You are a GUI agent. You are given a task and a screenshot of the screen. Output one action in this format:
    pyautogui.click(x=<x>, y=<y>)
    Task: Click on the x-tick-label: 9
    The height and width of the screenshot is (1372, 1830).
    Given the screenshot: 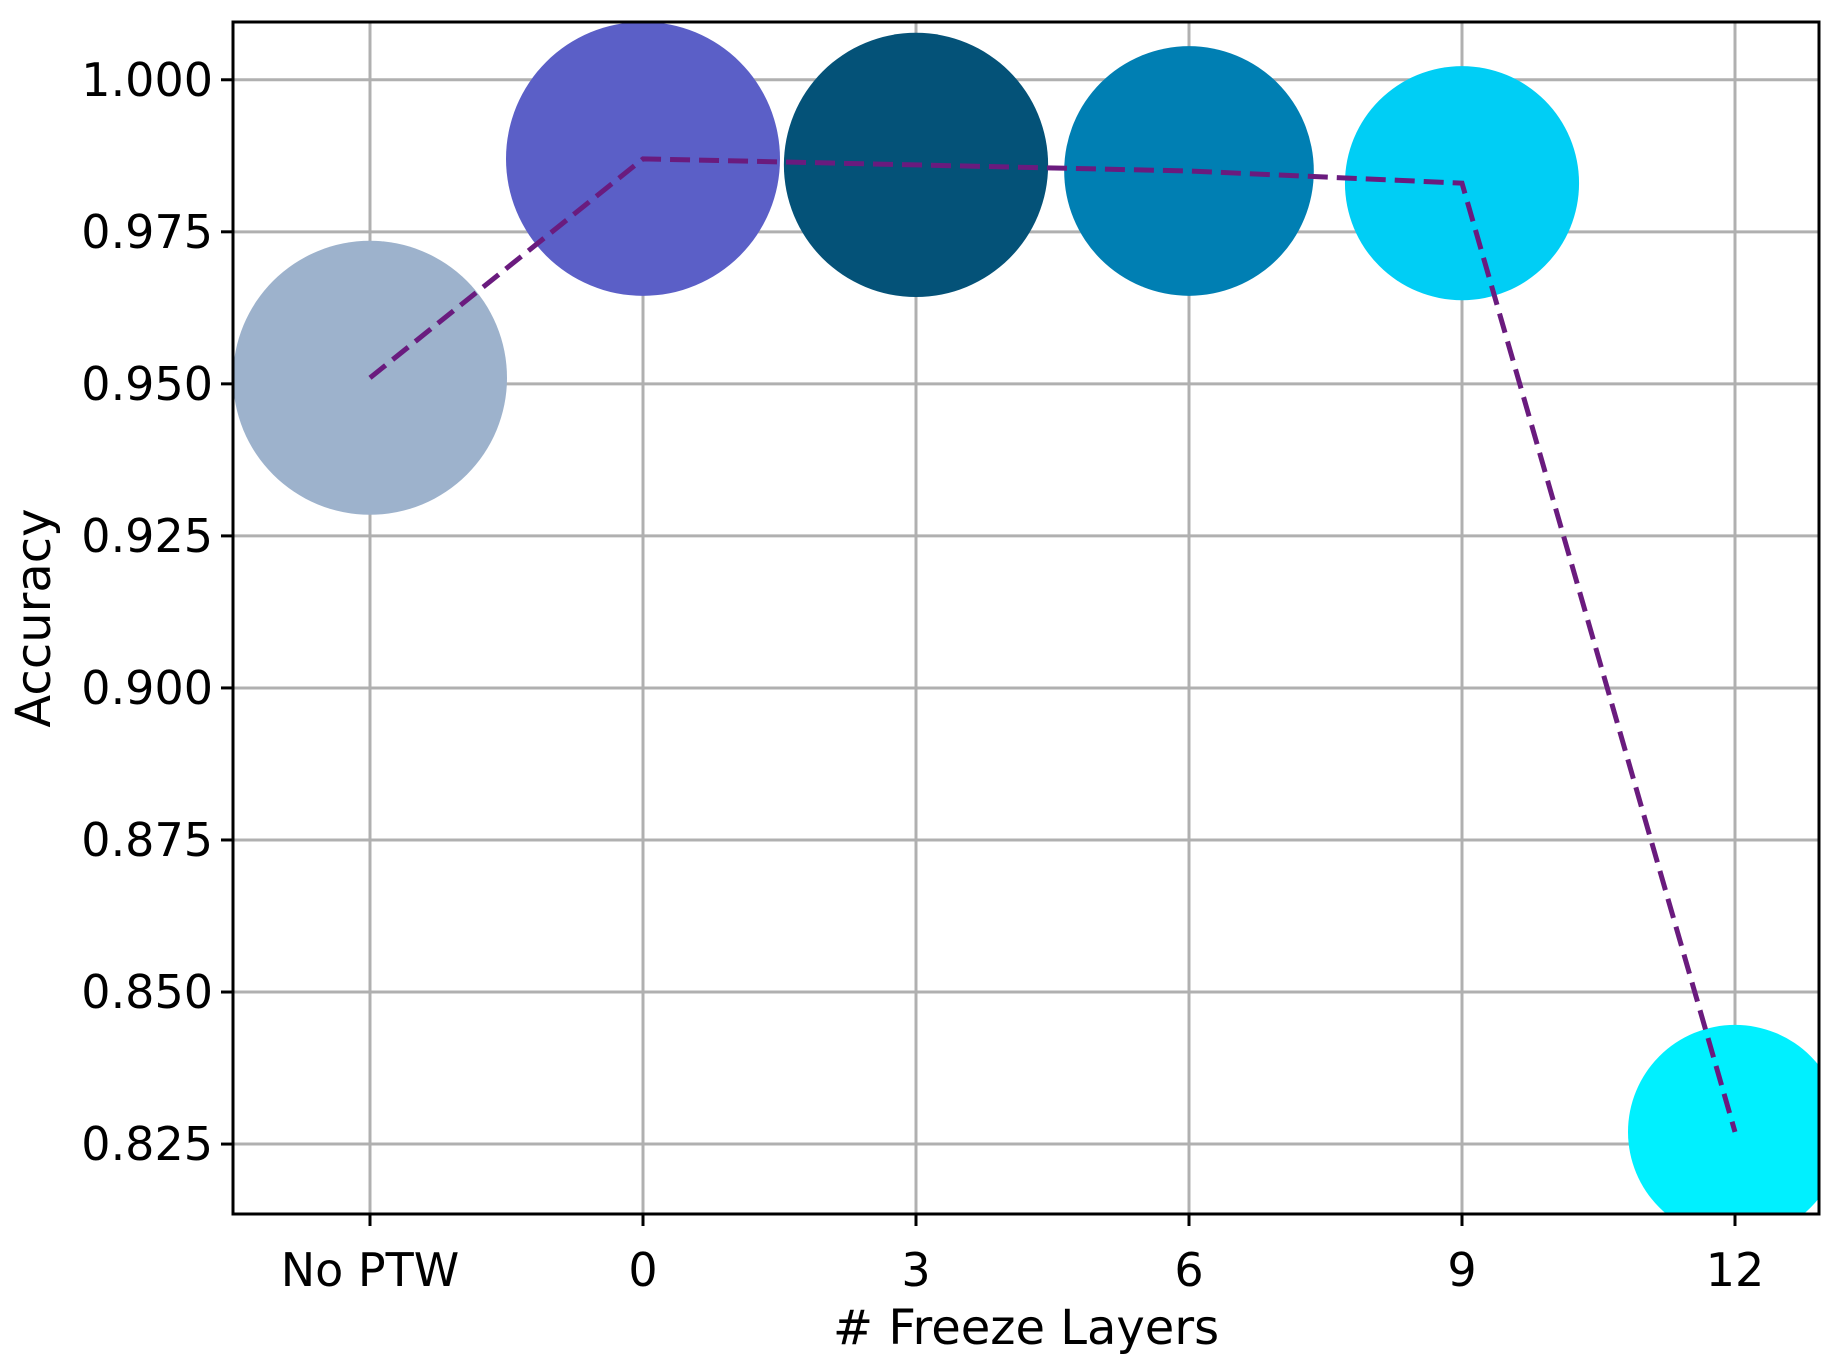 What is the action you would take?
    pyautogui.click(x=1461, y=1270)
    